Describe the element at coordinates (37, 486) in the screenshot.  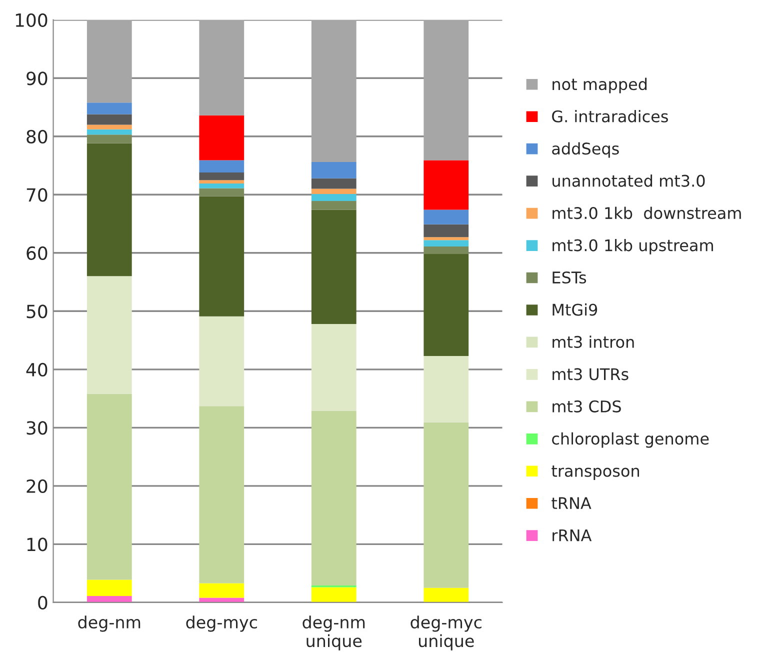
I see `y-tick-label: 20` at that location.